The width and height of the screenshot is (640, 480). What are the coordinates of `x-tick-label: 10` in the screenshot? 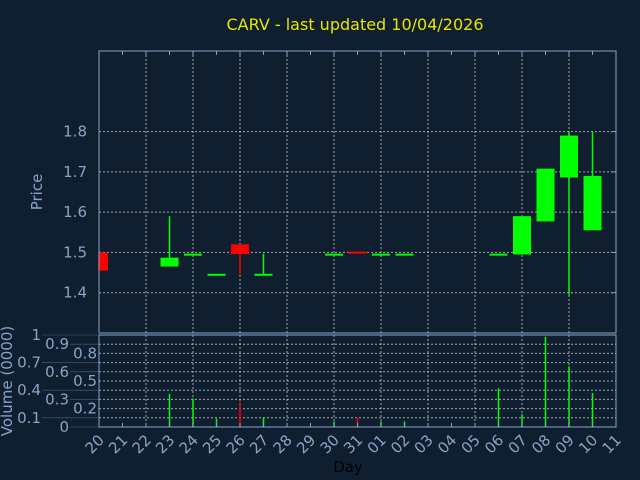 It's located at (588, 444).